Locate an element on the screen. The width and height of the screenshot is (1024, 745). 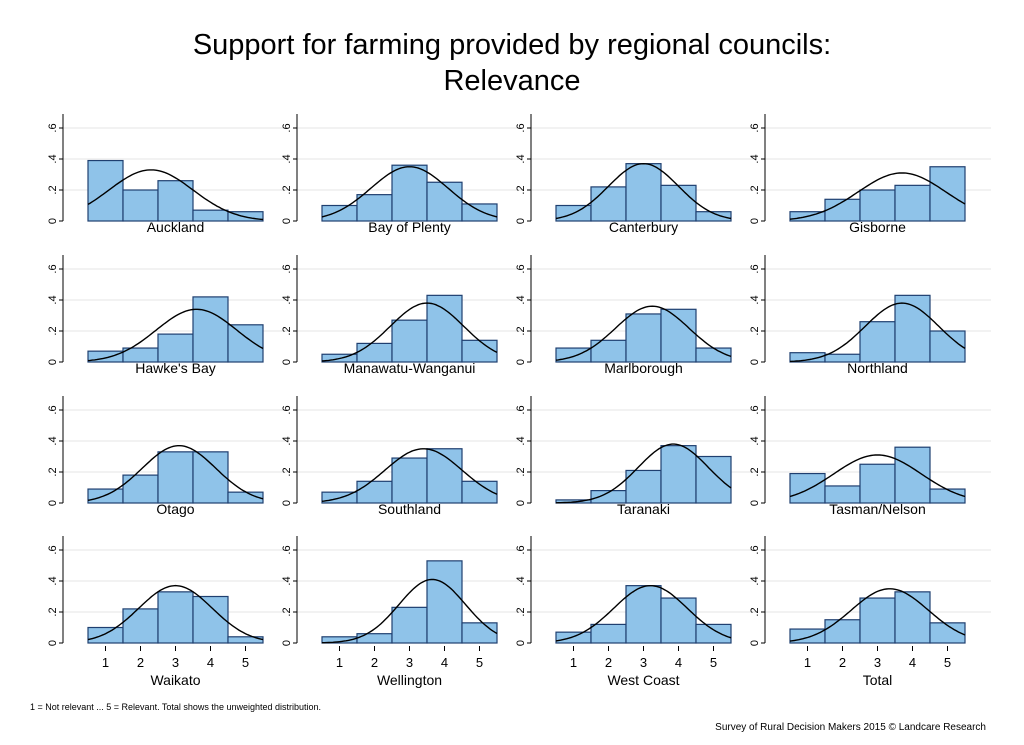
x-tick-label: 2 is located at coordinates (374, 662).